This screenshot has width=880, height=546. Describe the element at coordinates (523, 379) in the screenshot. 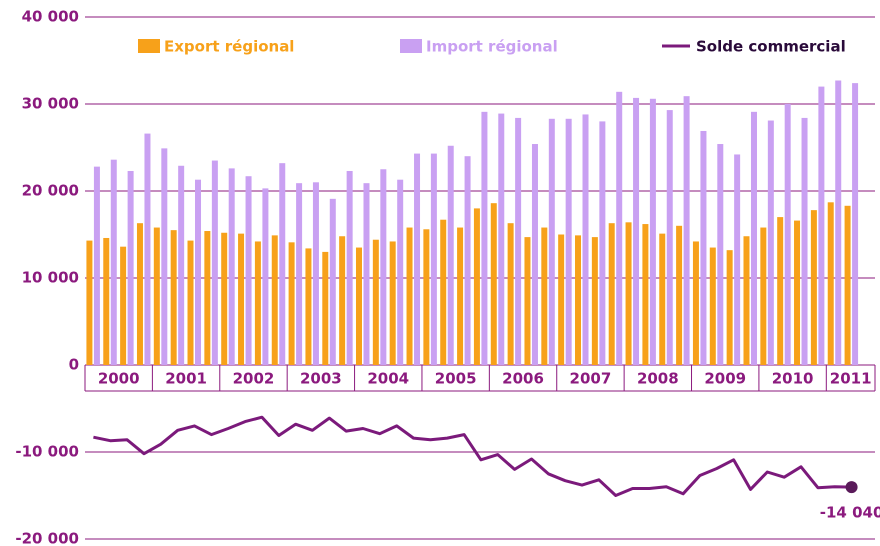

I see `x-group-label: 2006` at that location.